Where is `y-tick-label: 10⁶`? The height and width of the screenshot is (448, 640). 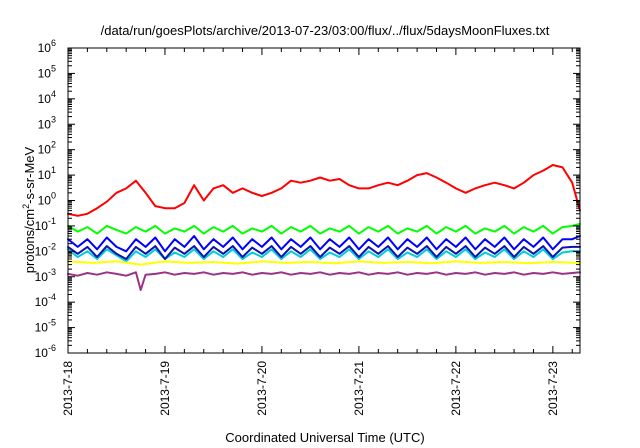
y-tick-label: 10⁶ is located at coordinates (47, 46).